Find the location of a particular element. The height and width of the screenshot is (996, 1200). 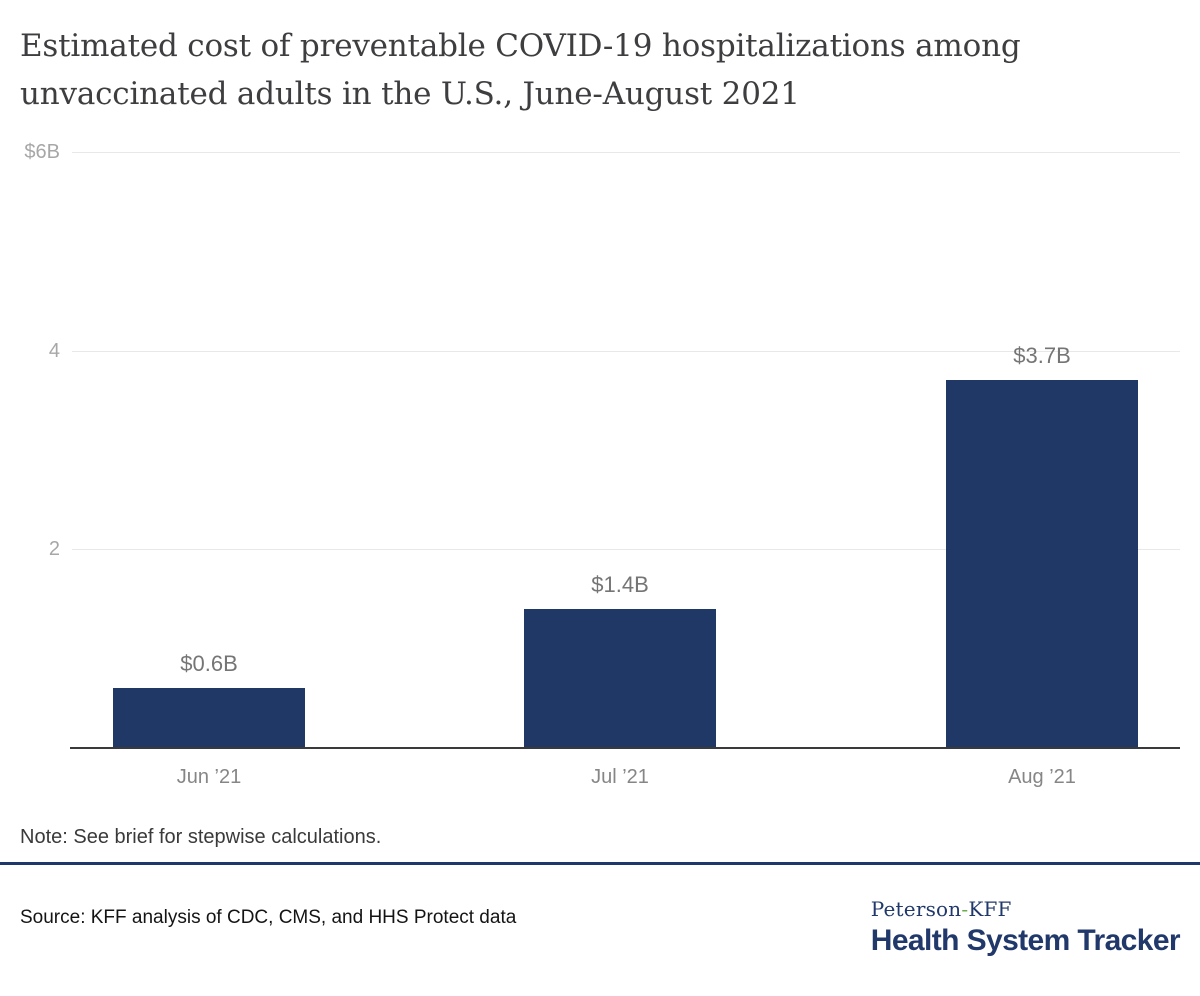

logo-health-system-tracker: Health System Tracker is located at coordinates (1025, 940).